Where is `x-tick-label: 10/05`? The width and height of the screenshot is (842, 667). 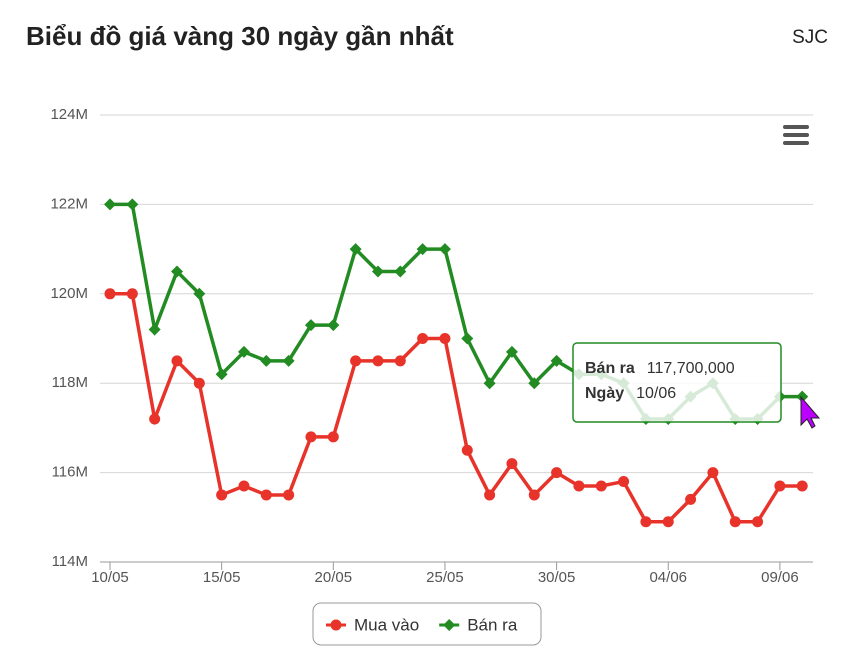 x-tick-label: 10/05 is located at coordinates (110, 577).